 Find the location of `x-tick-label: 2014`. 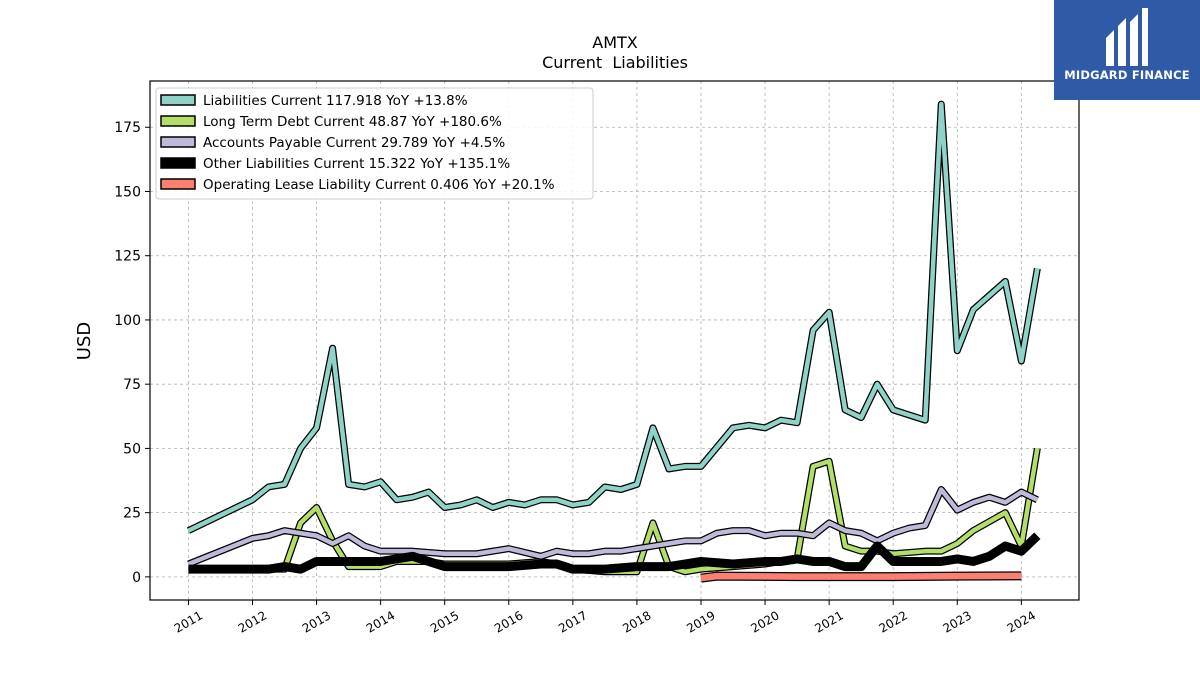

x-tick-label: 2014 is located at coordinates (380, 621).